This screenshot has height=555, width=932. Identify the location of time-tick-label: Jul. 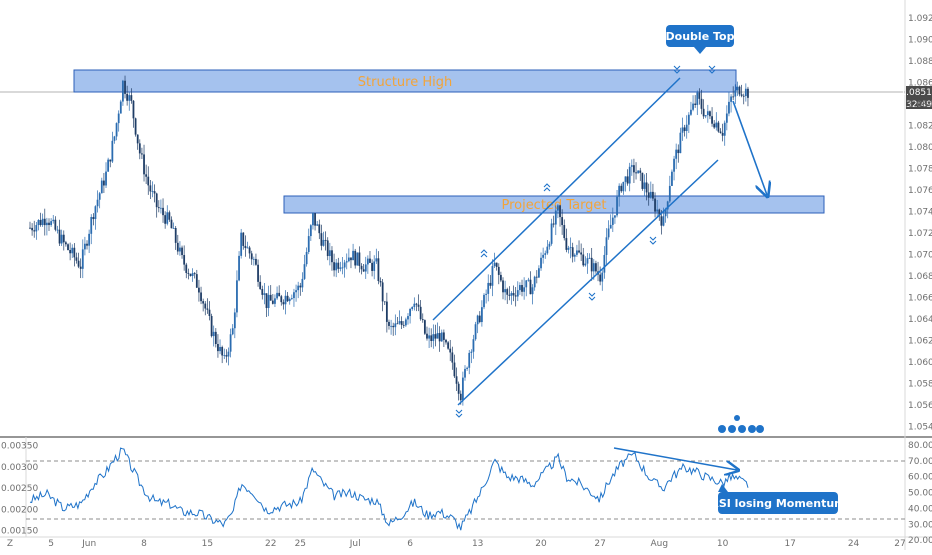
(355, 544).